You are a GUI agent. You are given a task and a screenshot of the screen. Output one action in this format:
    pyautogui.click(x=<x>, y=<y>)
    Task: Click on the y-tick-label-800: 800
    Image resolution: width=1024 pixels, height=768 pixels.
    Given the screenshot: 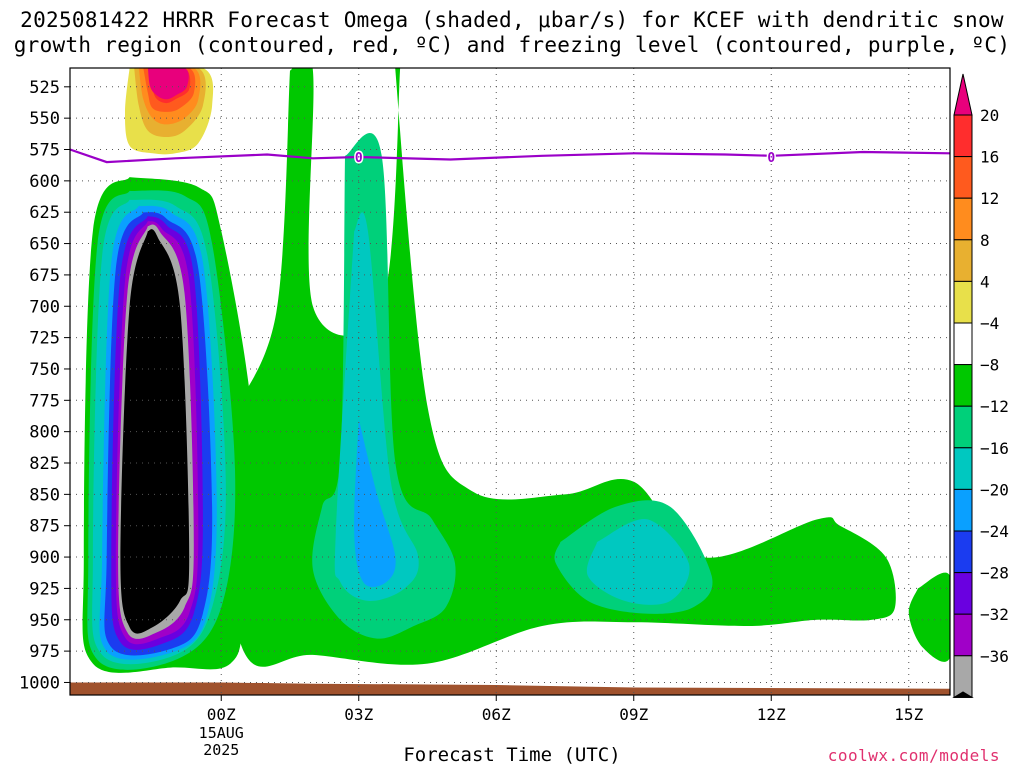 What is the action you would take?
    pyautogui.click(x=44, y=433)
    